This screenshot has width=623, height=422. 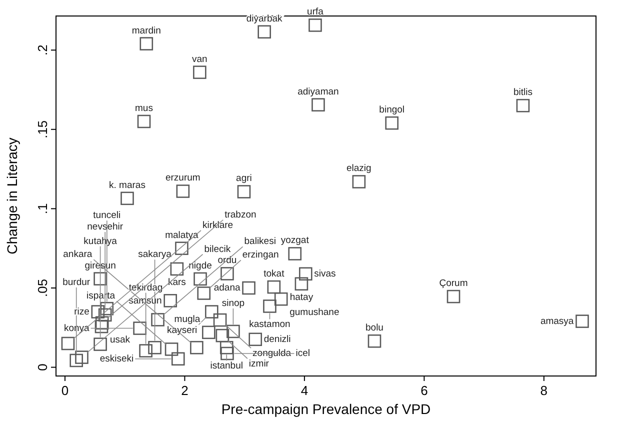 What do you see at coordinates (227, 288) in the screenshot?
I see `annotation: adana` at bounding box center [227, 288].